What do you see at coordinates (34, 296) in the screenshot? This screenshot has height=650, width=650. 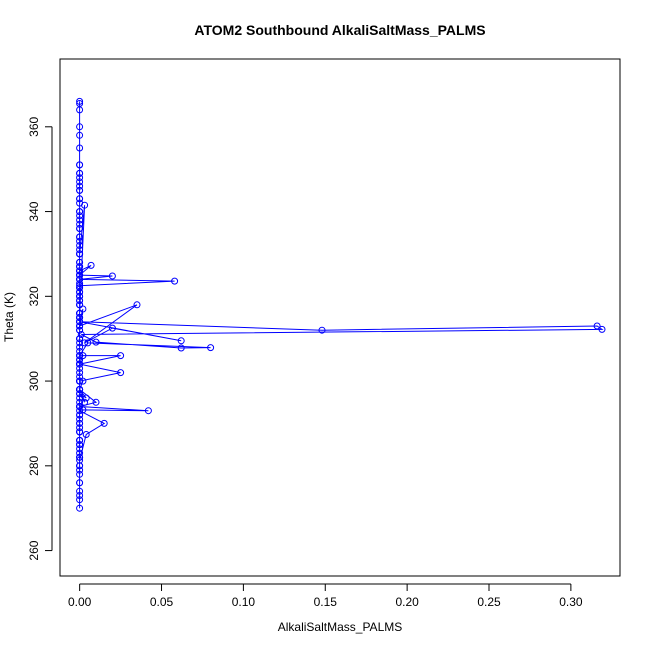 I see `y-tick-label: 320` at bounding box center [34, 296].